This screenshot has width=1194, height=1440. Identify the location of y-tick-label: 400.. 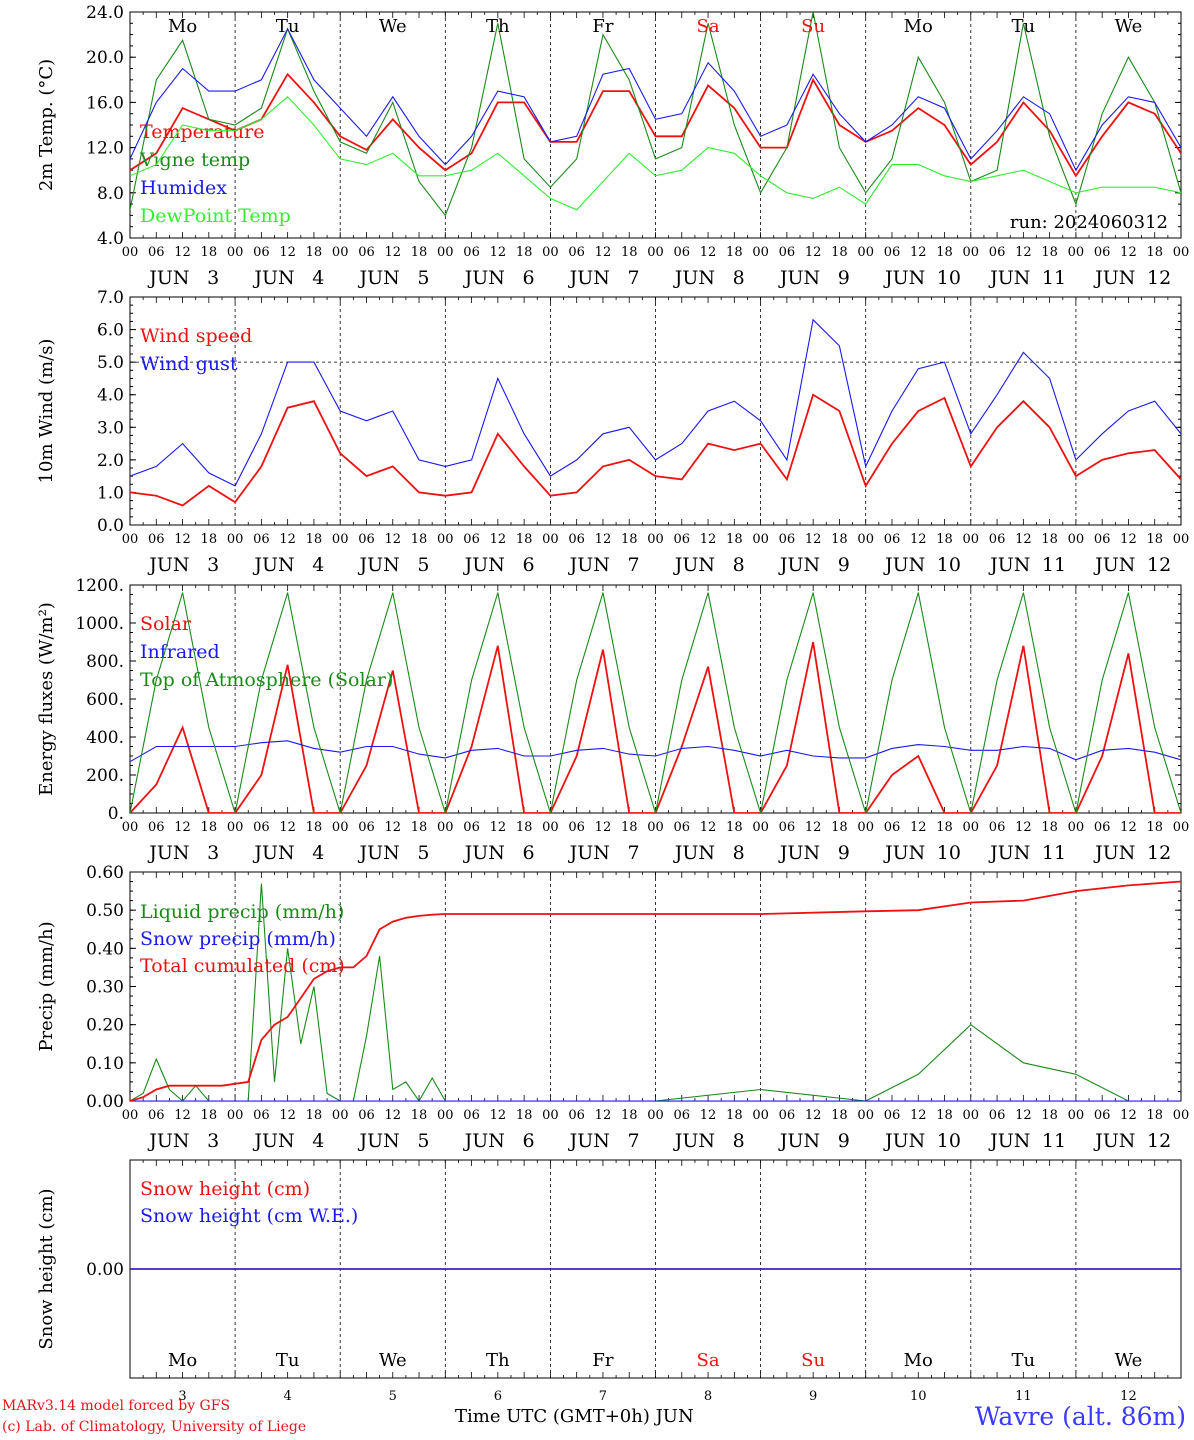
(105, 738).